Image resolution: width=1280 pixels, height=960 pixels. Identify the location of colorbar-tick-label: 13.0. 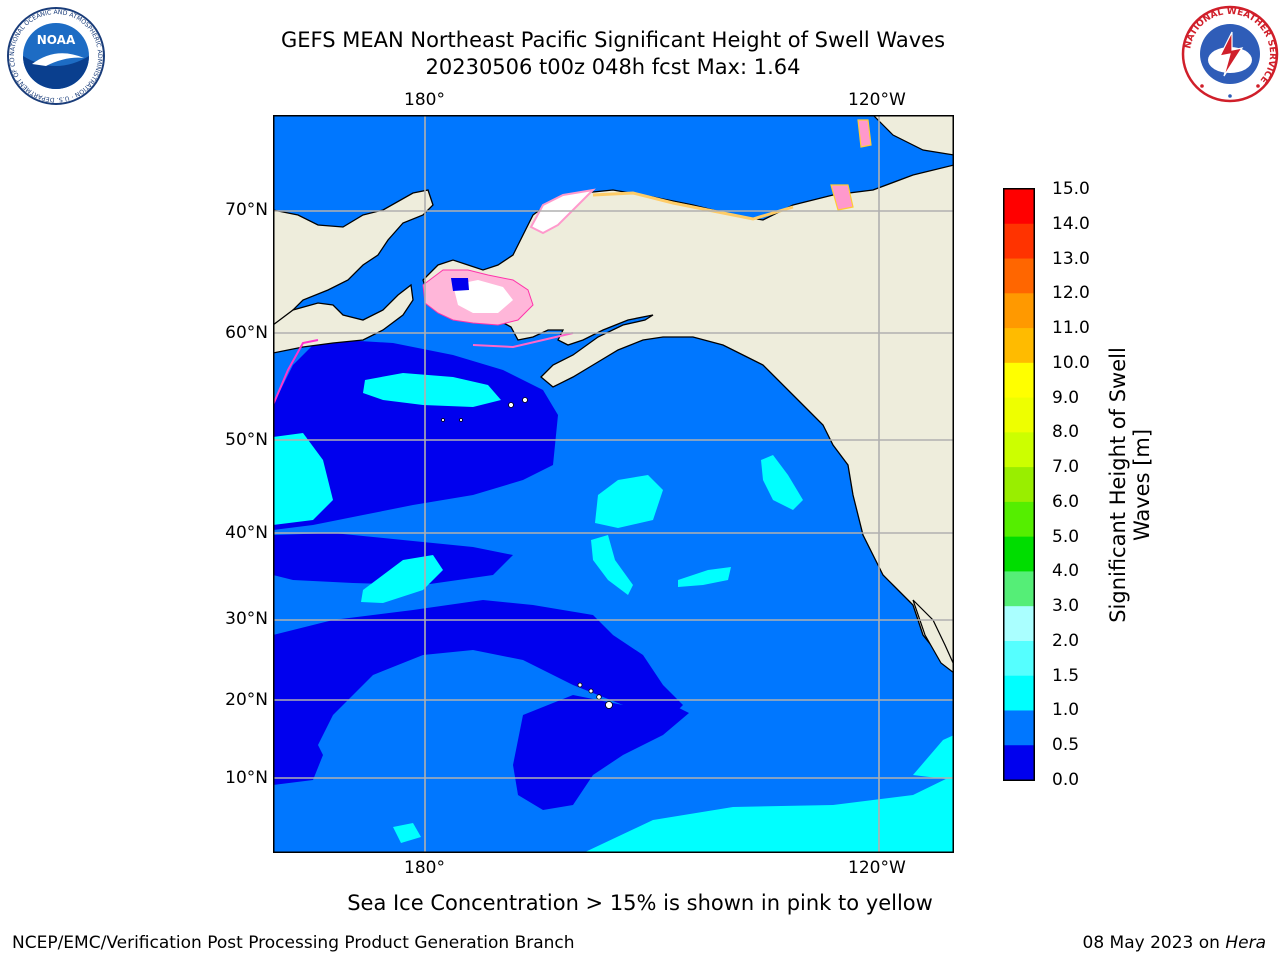
(1071, 258).